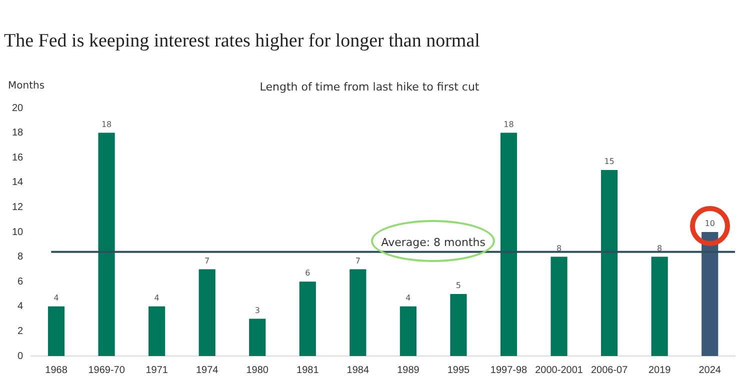  I want to click on x-tick-label: 1989, so click(408, 370).